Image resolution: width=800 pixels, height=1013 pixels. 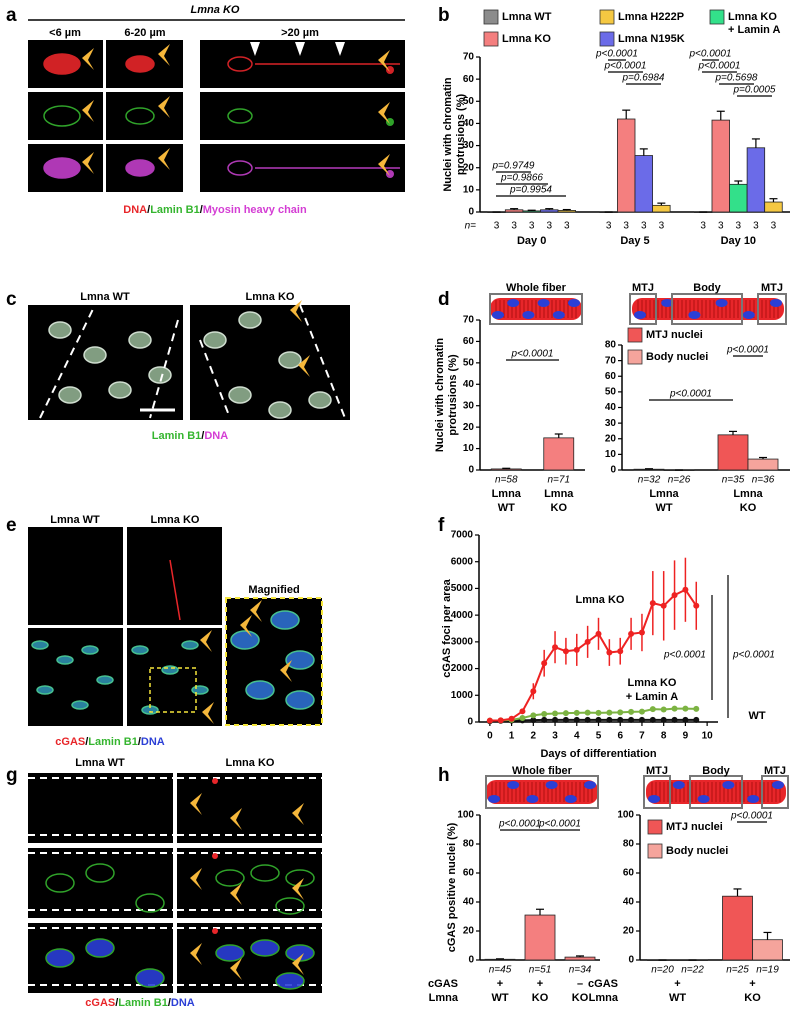 What do you see at coordinates (462, 588) in the screenshot?
I see `y-tick-label: 5000` at bounding box center [462, 588].